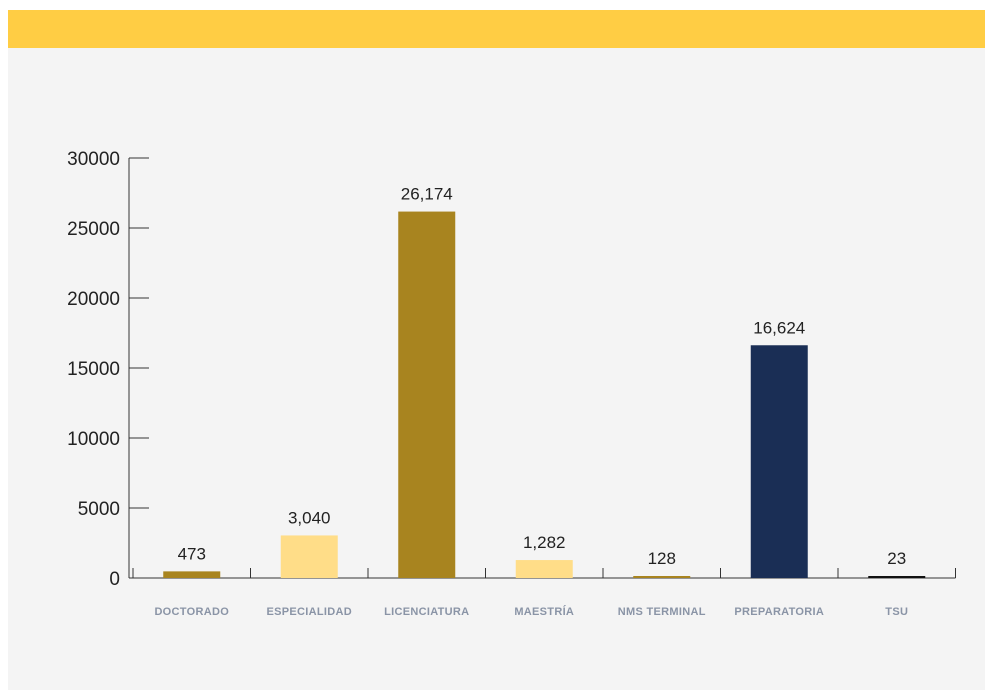 The width and height of the screenshot is (985, 695). What do you see at coordinates (114, 579) in the screenshot?
I see `y-tick-label: 0` at bounding box center [114, 579].